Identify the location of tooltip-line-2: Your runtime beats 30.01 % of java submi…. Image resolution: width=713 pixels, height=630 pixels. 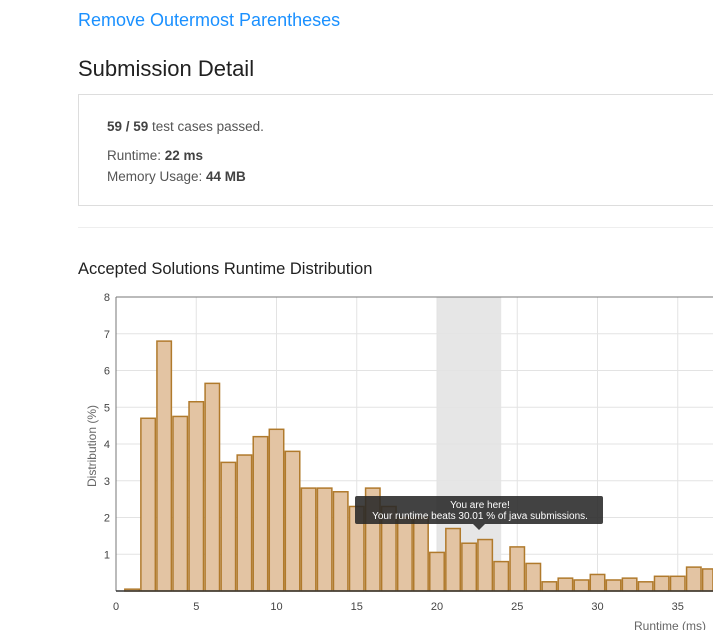
(480, 516).